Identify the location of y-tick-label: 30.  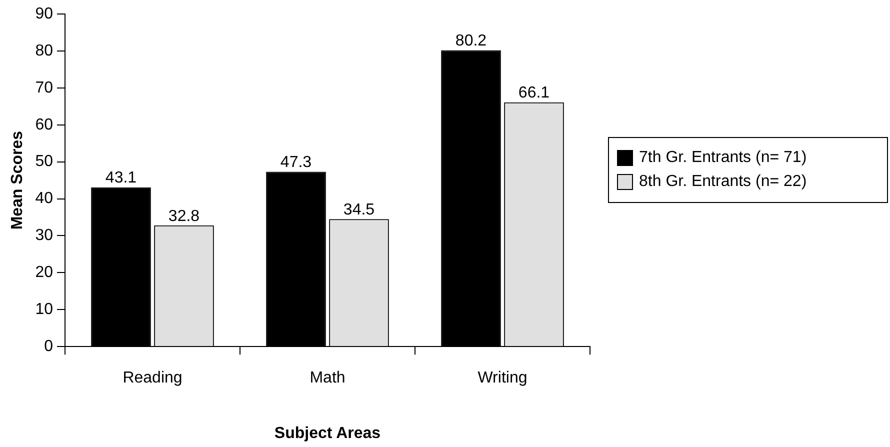
(44, 235).